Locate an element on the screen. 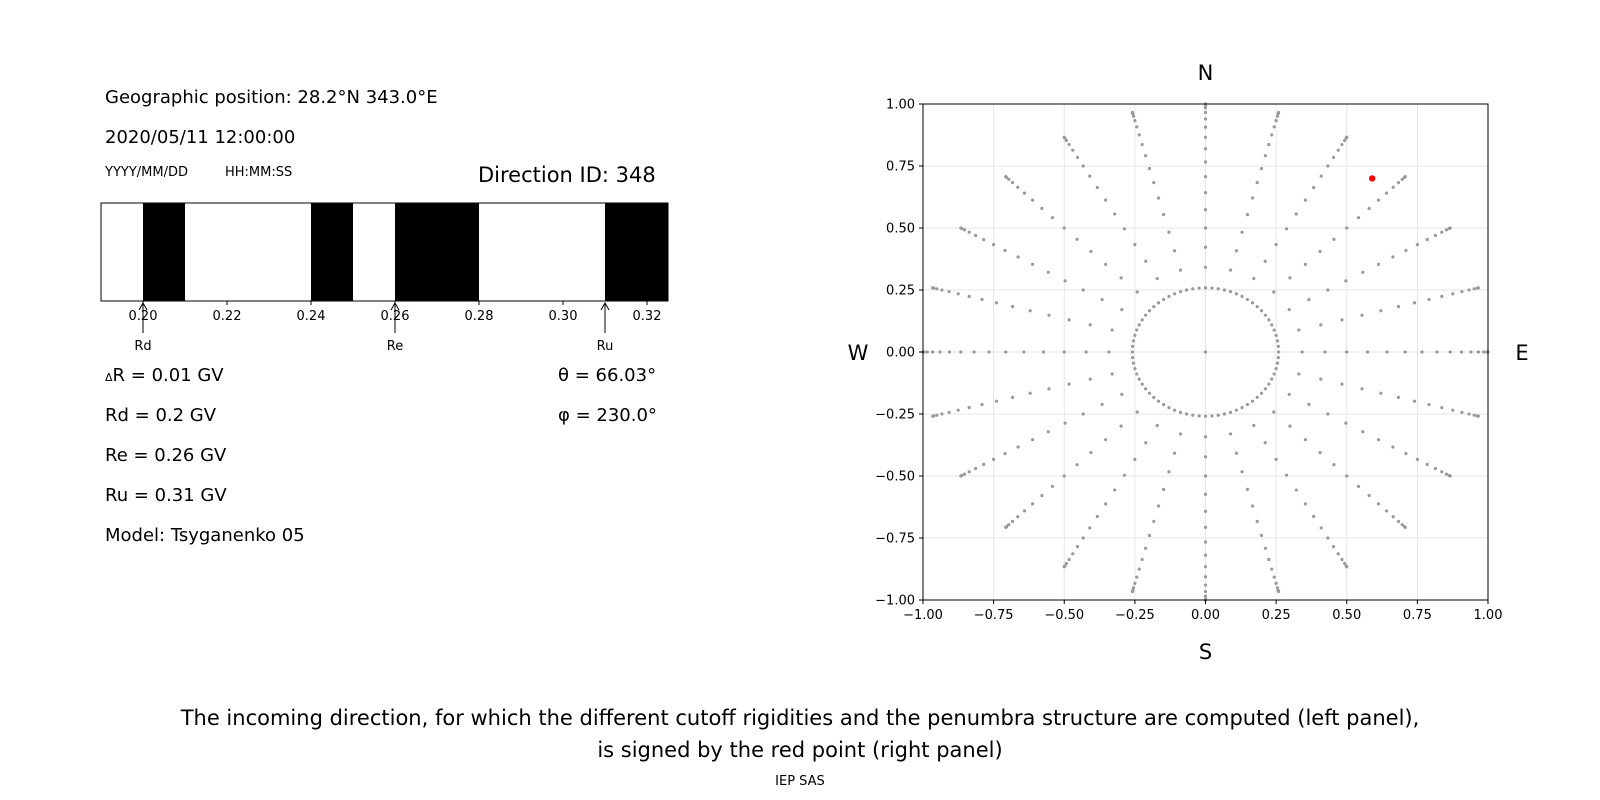  caption-line-2: is signed by the red point (right panel) is located at coordinates (800, 750).